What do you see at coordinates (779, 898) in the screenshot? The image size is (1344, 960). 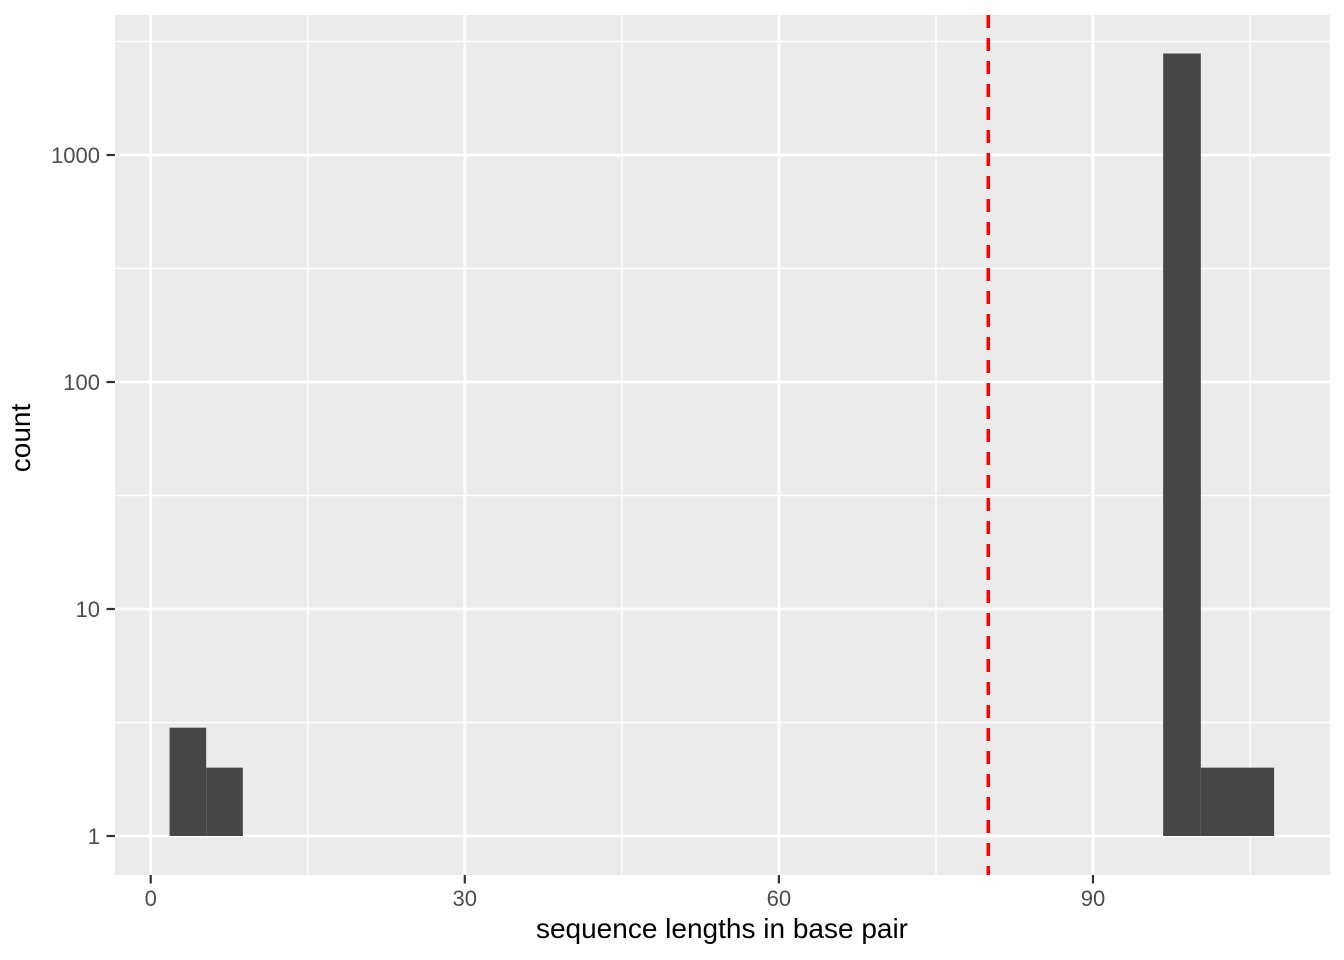 I see `x-tick-label: 60` at bounding box center [779, 898].